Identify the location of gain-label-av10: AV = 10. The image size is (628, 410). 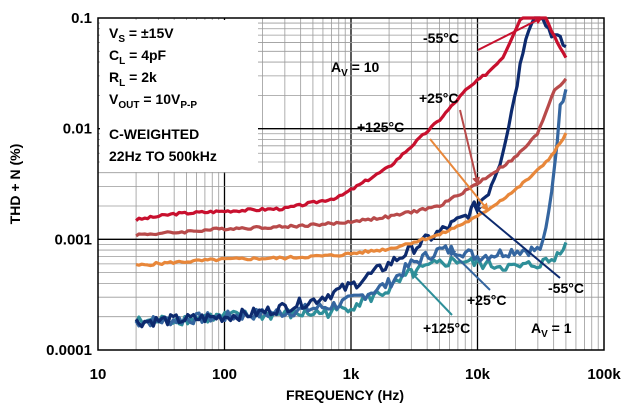
(355, 69).